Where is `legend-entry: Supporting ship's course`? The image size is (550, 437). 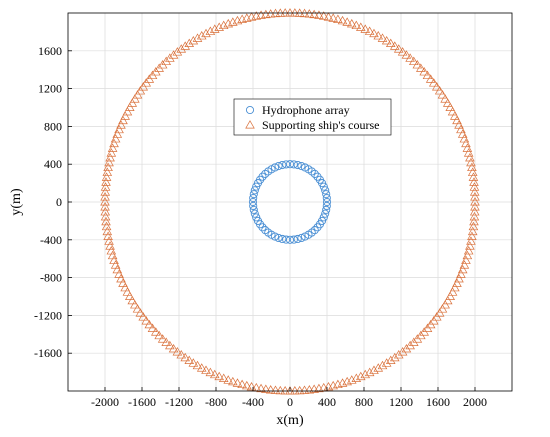 legend-entry: Supporting ship's course is located at coordinates (312, 125).